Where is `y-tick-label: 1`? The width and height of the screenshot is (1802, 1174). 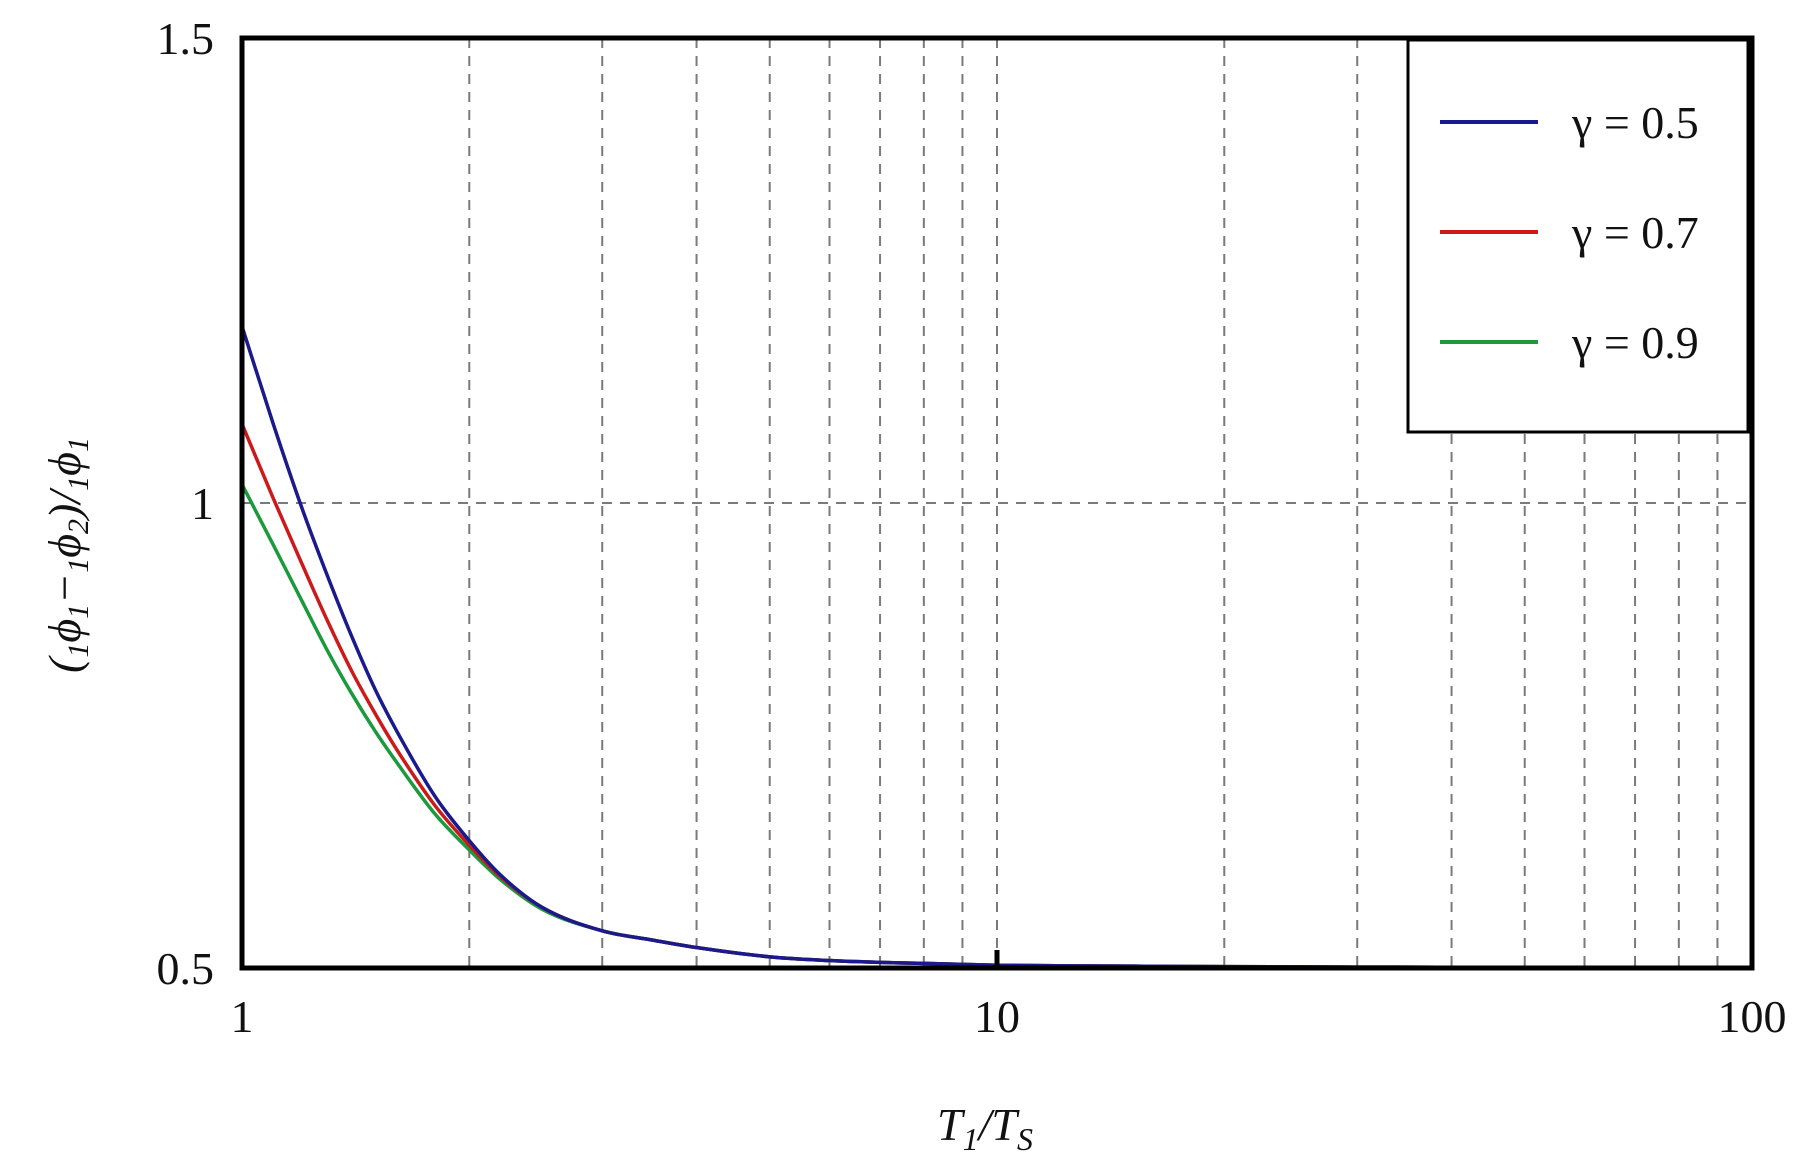 y-tick-label: 1 is located at coordinates (202, 503).